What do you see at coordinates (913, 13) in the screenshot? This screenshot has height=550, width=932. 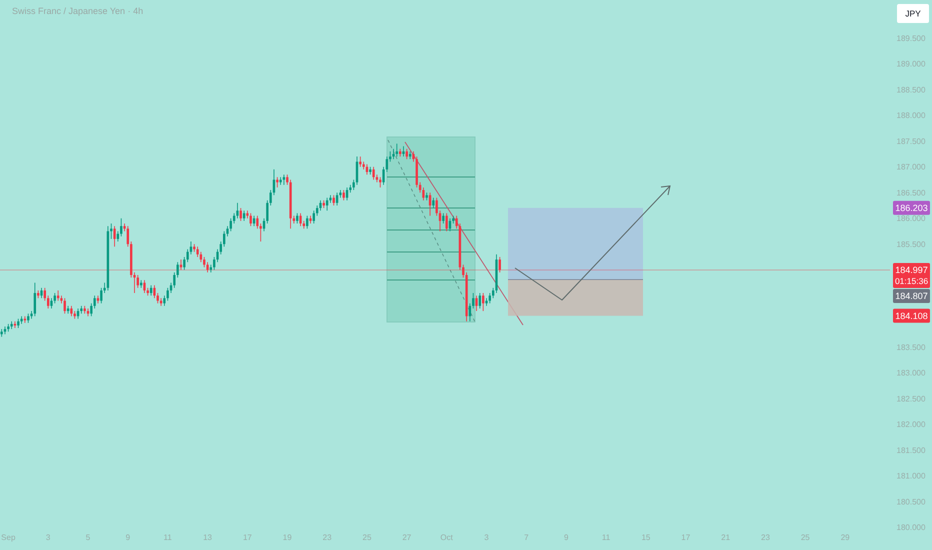 I see `text: JPY` at bounding box center [913, 13].